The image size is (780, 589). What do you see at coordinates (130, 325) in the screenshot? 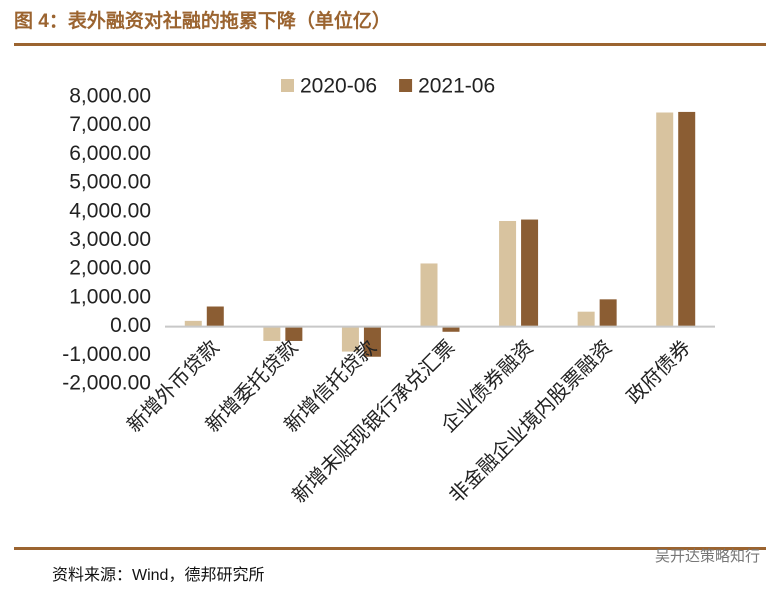
I see `y-tick-label: 0.00` at bounding box center [130, 325].